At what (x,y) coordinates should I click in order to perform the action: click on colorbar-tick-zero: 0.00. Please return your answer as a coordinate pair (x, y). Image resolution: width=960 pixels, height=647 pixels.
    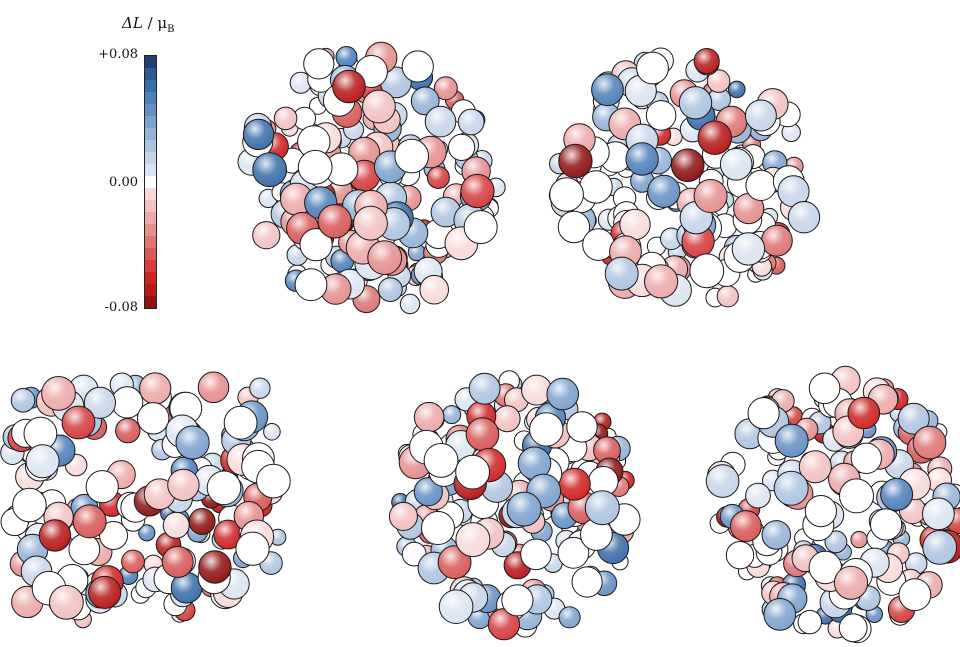
    Looking at the image, I should click on (123, 182).